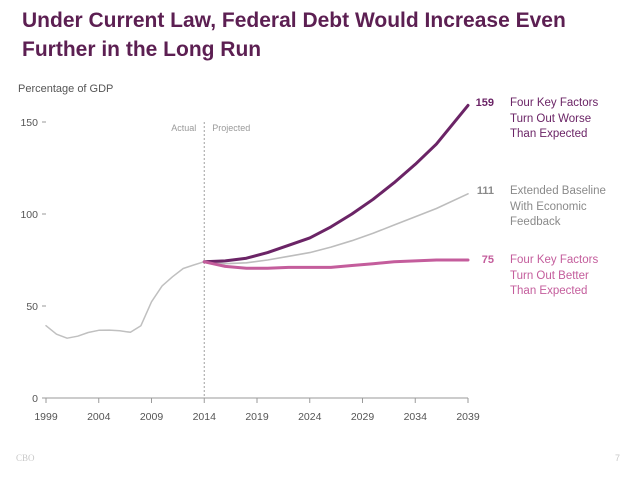 Image resolution: width=638 pixels, height=479 pixels. Describe the element at coordinates (548, 206) in the screenshot. I see `baseline-label-line: With Economic` at that location.